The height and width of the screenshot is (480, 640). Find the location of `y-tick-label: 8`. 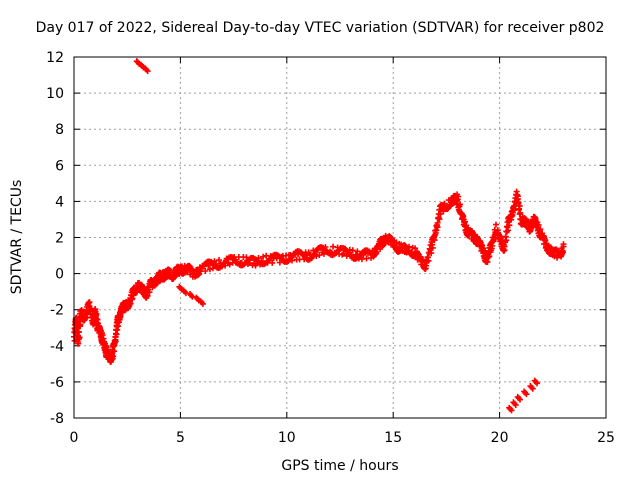

y-tick-label: 8 is located at coordinates (59, 130).